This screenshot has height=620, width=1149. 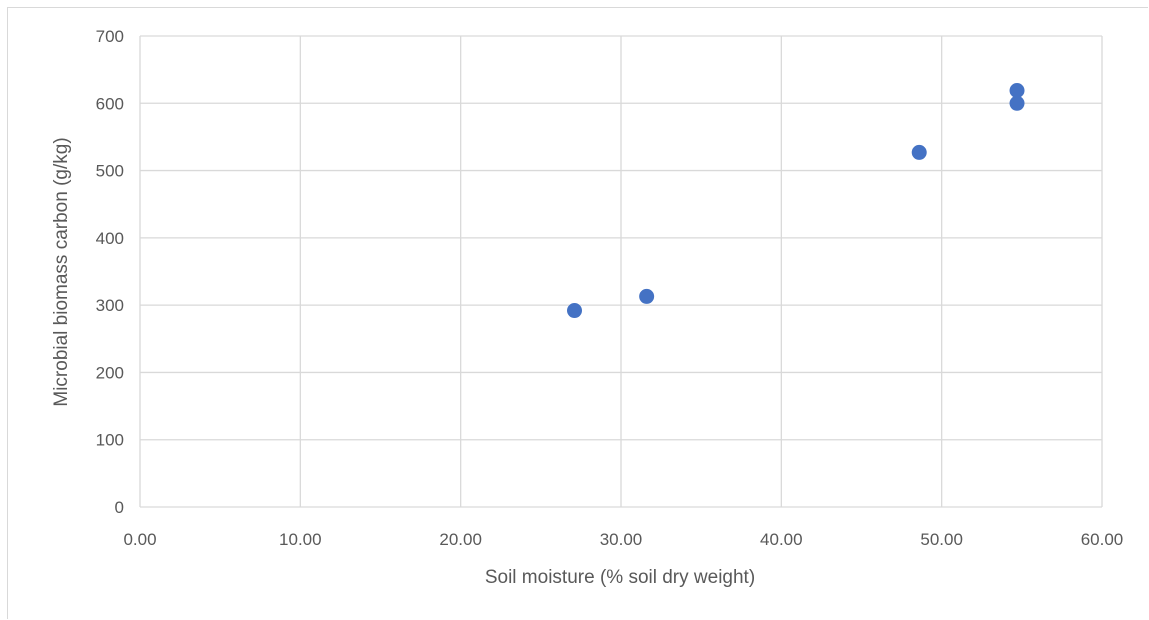 I want to click on x-tick-label: 30.00, so click(x=621, y=539).